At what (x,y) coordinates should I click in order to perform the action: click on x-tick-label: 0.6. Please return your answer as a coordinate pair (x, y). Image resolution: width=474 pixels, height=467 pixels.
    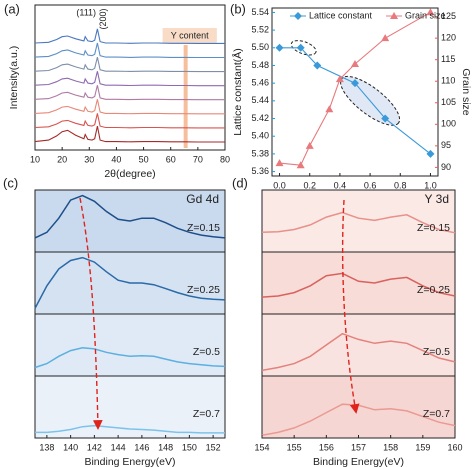
    Looking at the image, I should click on (370, 185).